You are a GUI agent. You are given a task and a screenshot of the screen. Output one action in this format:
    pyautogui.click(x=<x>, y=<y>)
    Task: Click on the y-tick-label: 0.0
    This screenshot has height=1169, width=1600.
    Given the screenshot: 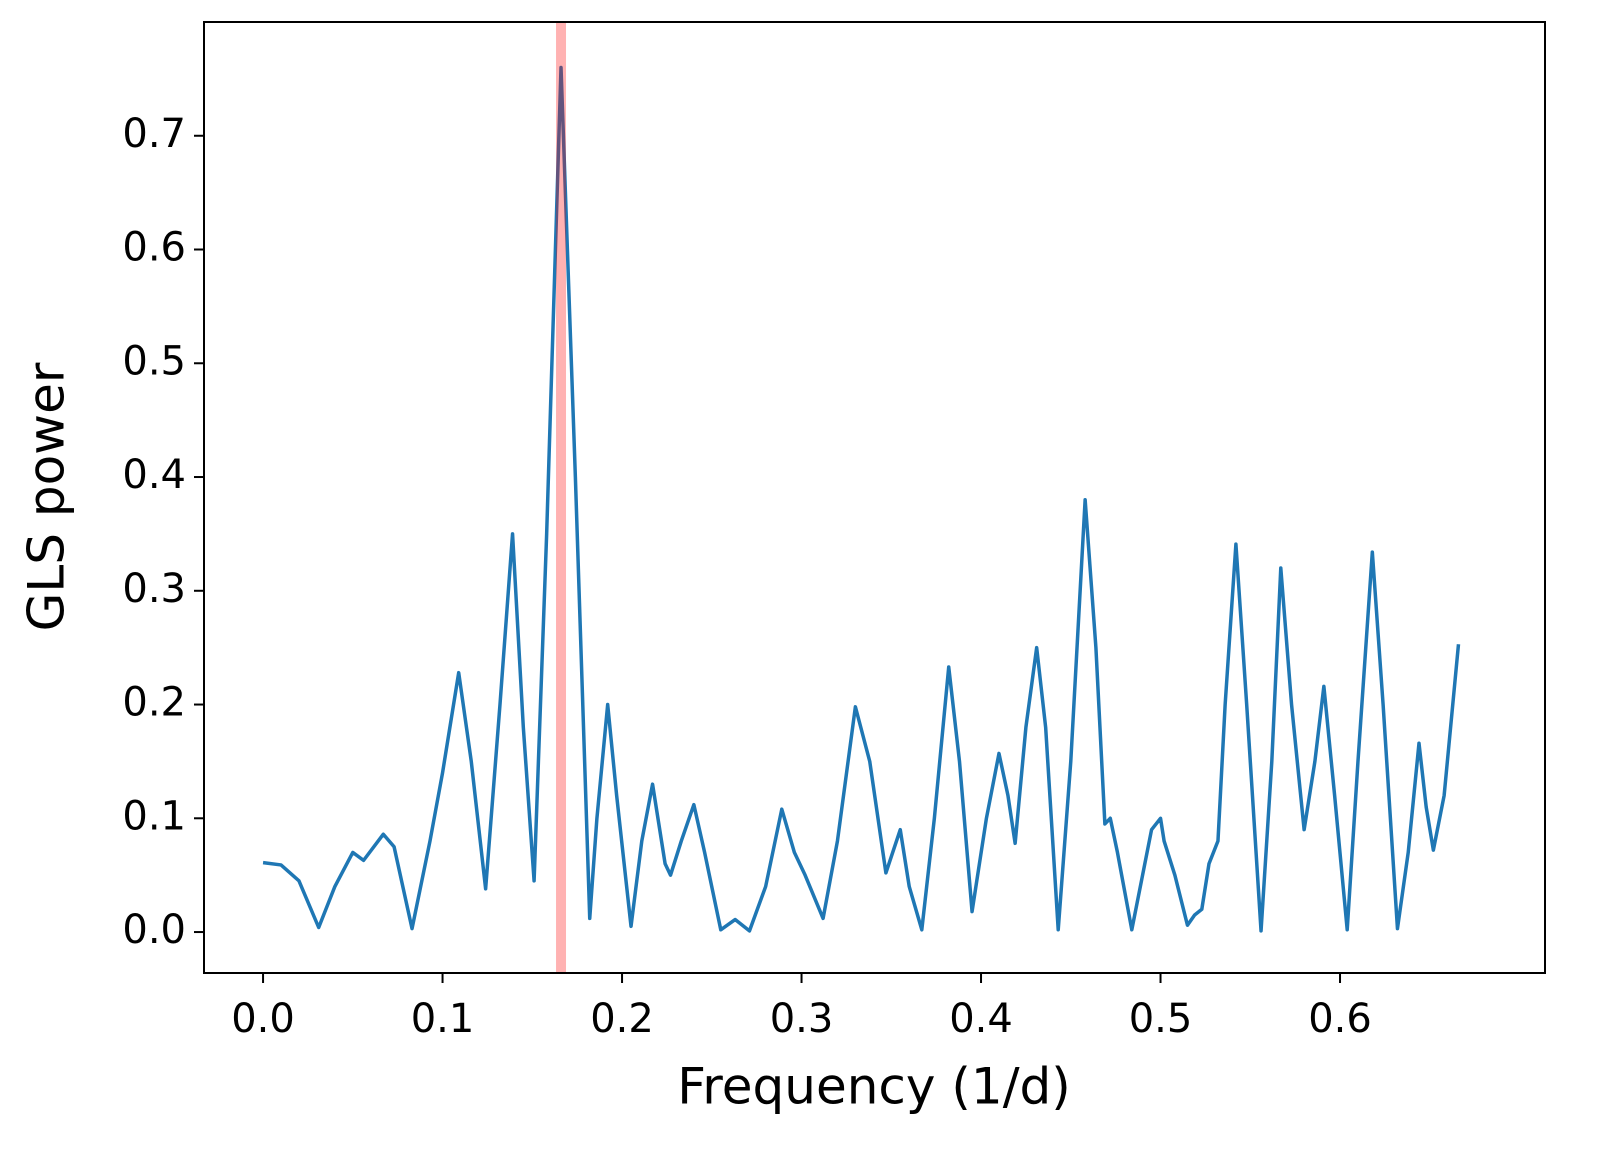 What is the action you would take?
    pyautogui.click(x=154, y=930)
    